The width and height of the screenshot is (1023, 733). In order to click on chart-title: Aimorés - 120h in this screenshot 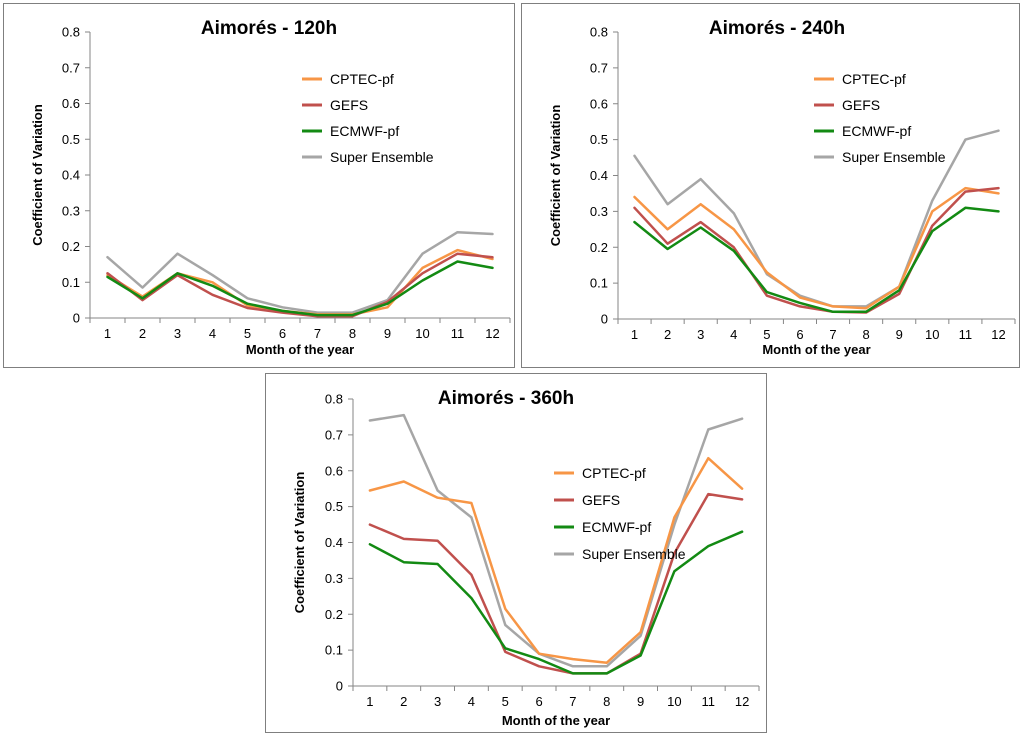, I will do `click(269, 28)`.